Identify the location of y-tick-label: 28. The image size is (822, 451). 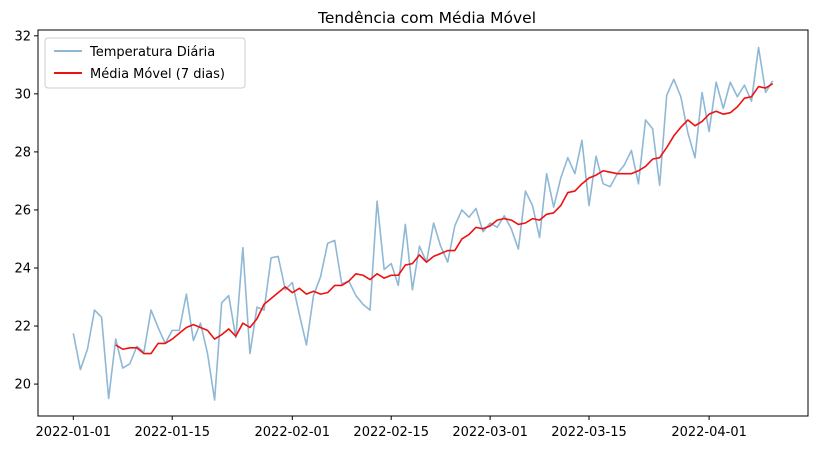
(22, 152).